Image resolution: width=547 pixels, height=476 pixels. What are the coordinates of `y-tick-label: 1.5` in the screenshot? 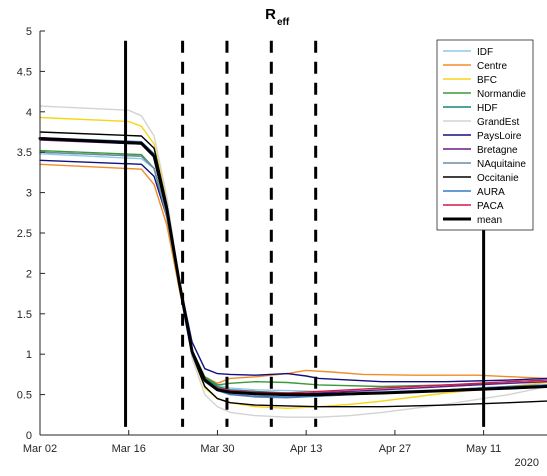 It's located at (24, 315).